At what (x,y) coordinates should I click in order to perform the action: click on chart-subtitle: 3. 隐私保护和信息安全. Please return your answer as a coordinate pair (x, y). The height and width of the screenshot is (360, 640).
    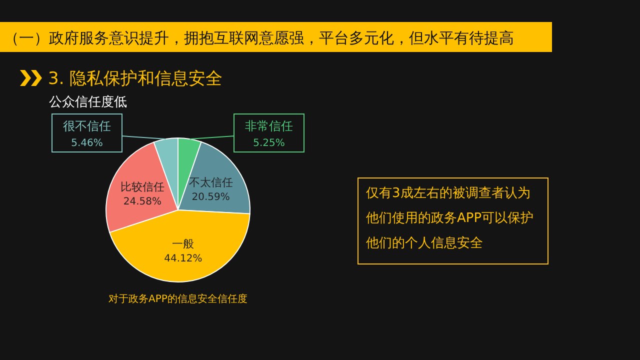
    Looking at the image, I should click on (135, 79).